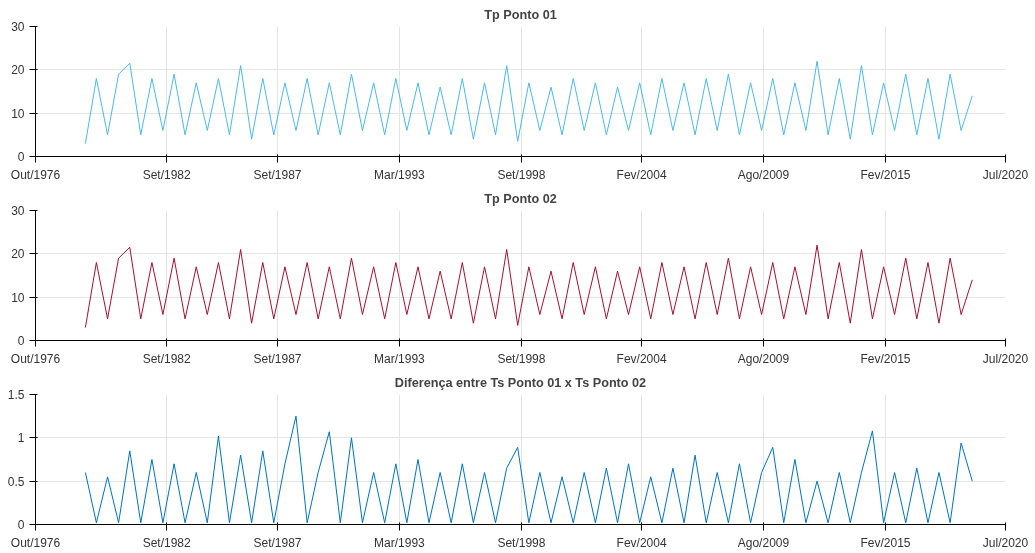 The height and width of the screenshot is (553, 1035). What do you see at coordinates (520, 382) in the screenshot?
I see `chart-title: Diferença entre Ts Ponto 01 x Ts Ponto 02` at bounding box center [520, 382].